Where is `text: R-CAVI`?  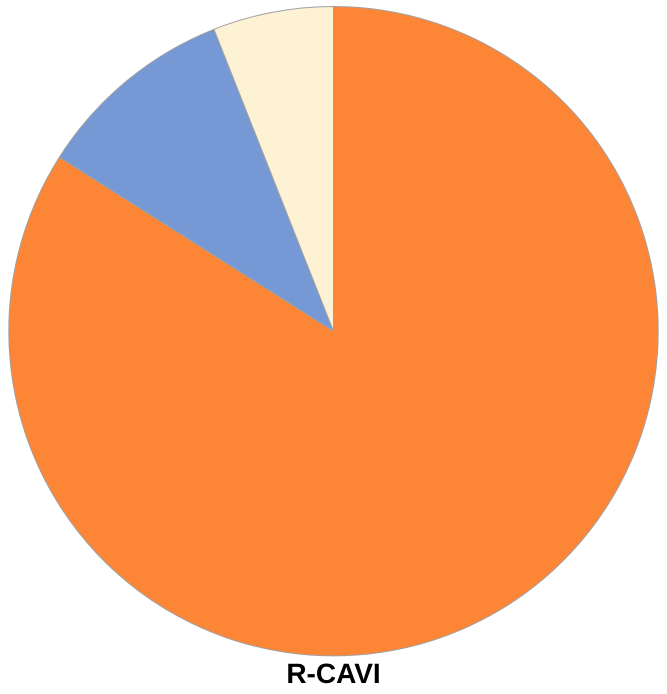 text: R-CAVI is located at coordinates (333, 673).